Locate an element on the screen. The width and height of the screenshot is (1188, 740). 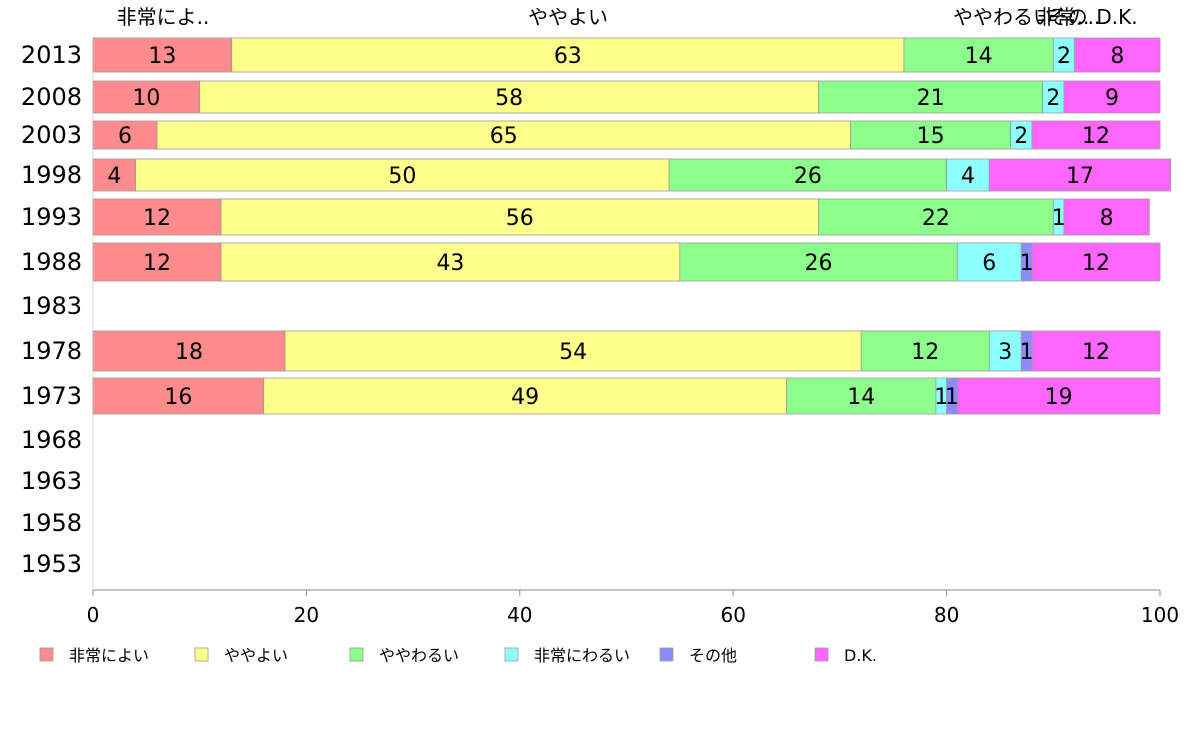
category-label-1963: 1963 is located at coordinates (51, 481).